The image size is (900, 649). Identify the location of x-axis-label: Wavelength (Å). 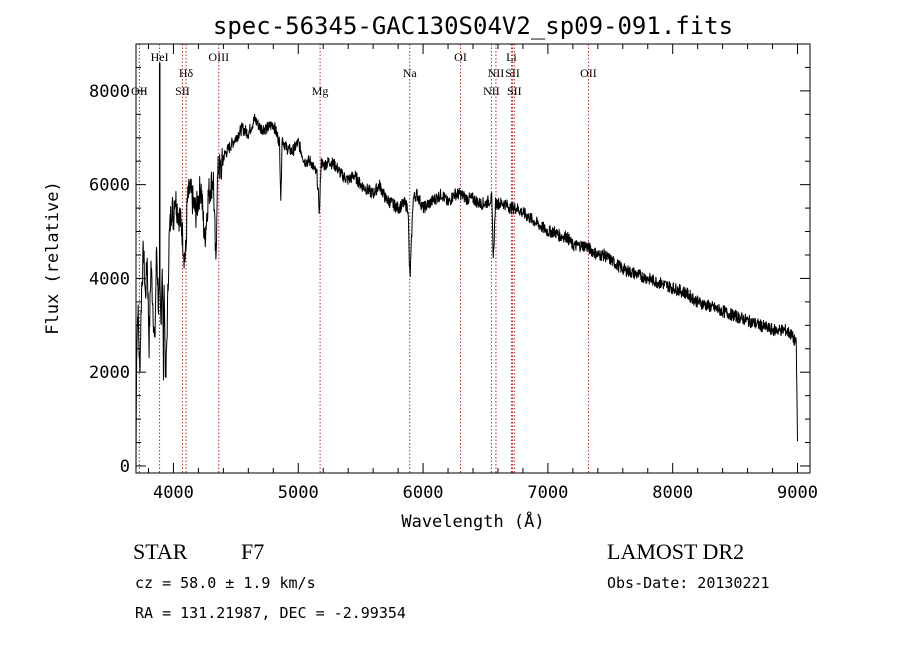
(472, 521).